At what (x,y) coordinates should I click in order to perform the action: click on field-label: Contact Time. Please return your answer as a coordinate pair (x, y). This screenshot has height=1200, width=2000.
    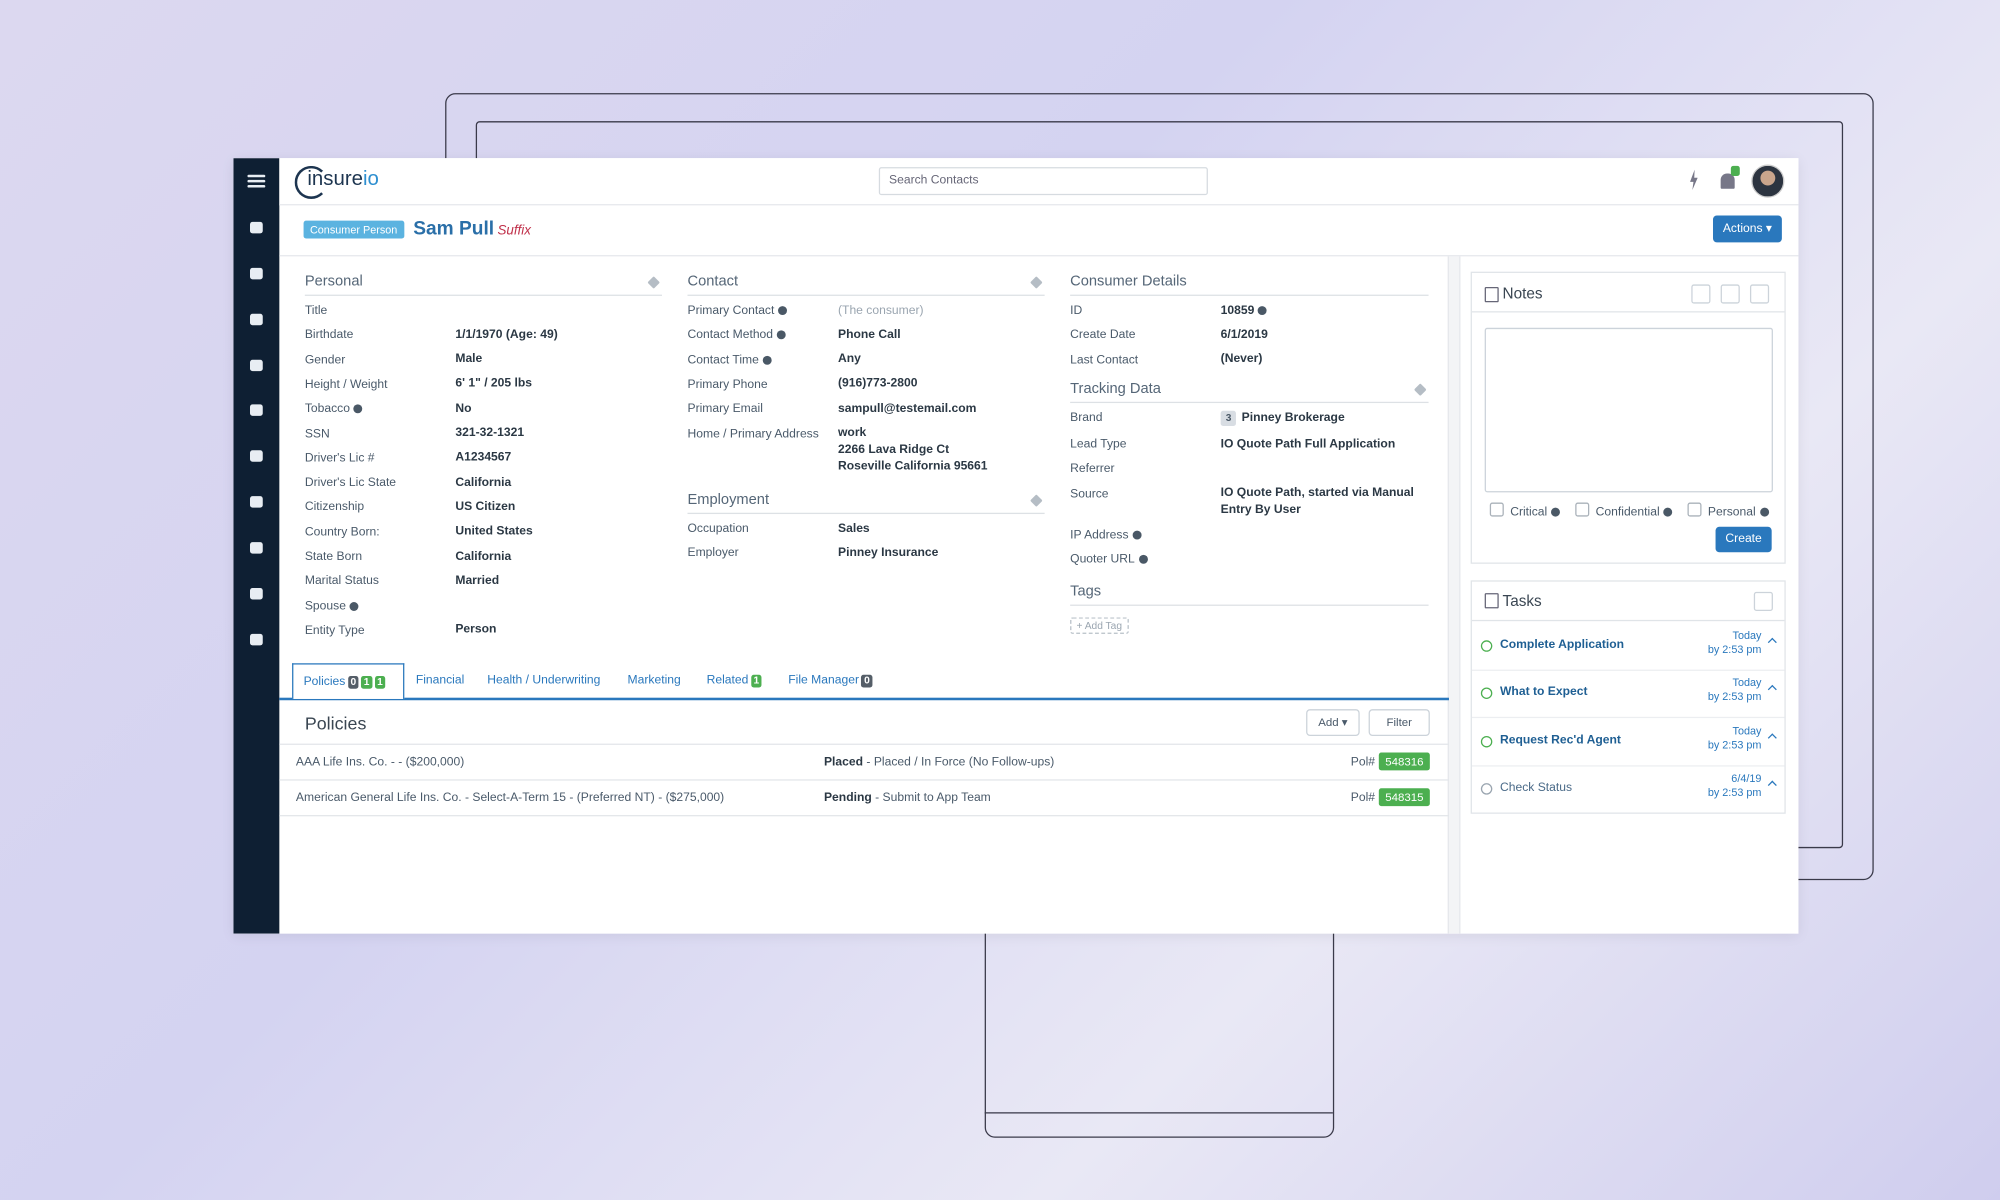
    Looking at the image, I should click on (729, 359).